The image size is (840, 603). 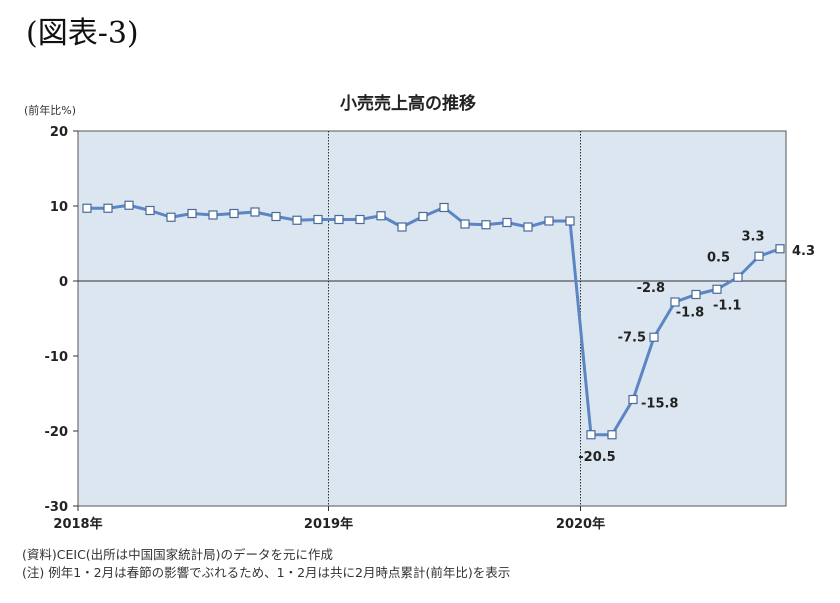 What do you see at coordinates (82, 33) in the screenshot?
I see `figure-label: (図表-3)` at bounding box center [82, 33].